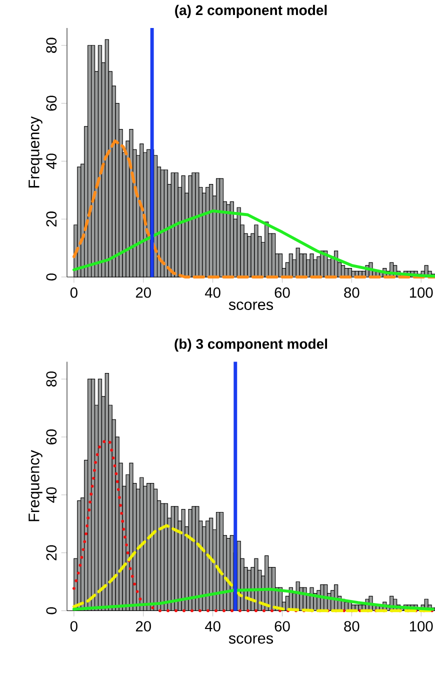 This screenshot has width=435, height=673. Describe the element at coordinates (251, 11) in the screenshot. I see `chart-title: (a) 2 component model` at that location.